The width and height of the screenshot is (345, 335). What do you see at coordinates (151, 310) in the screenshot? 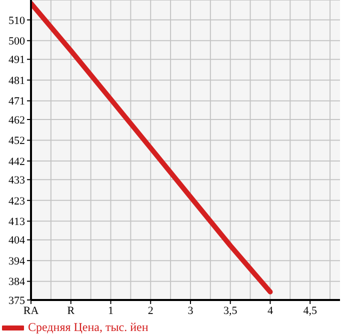
I see `x-tick-label: 2` at bounding box center [151, 310].